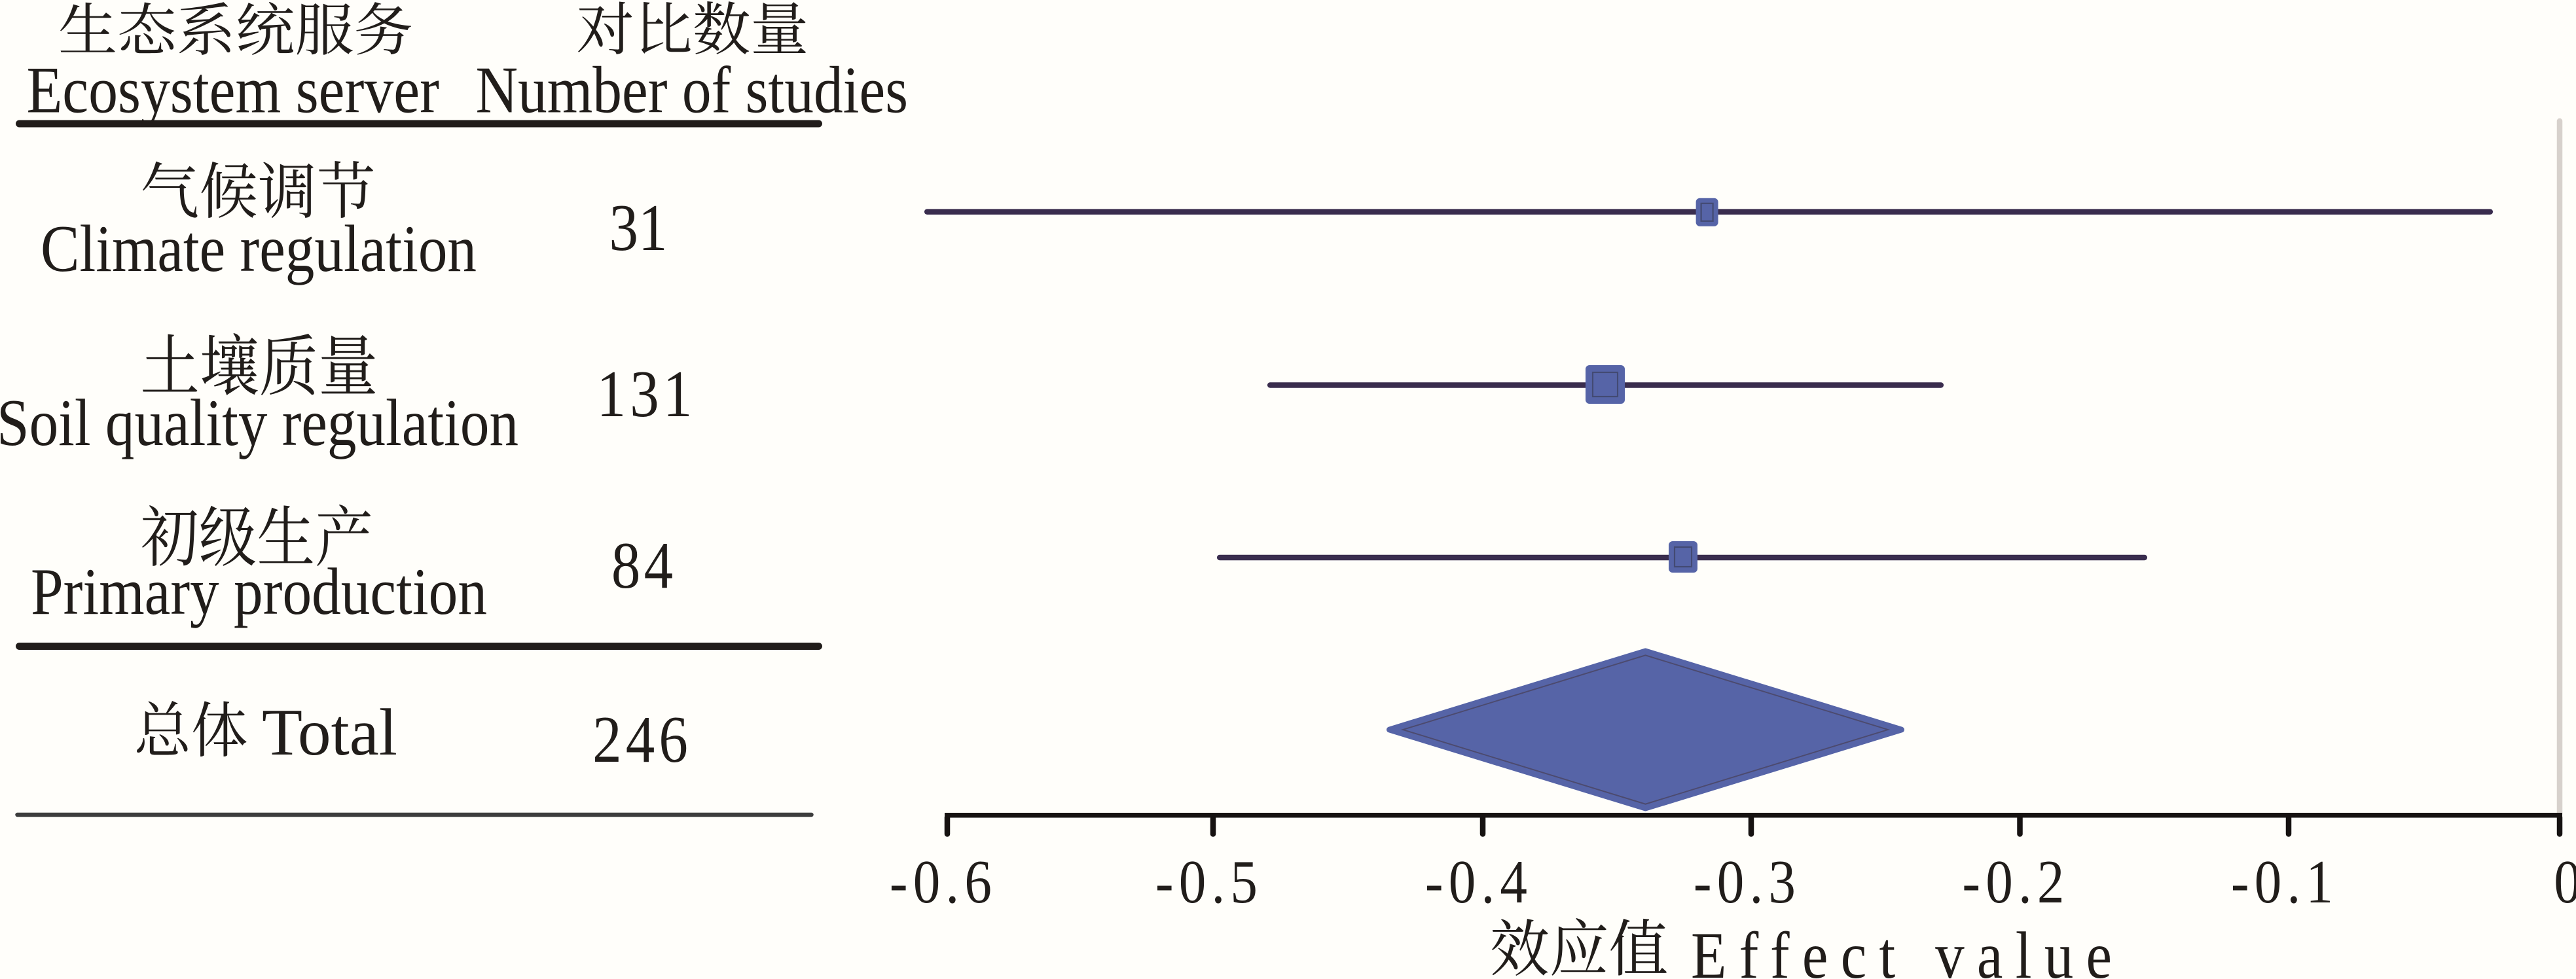  What do you see at coordinates (2284, 882) in the screenshot?
I see `svg-text: -0.1` at bounding box center [2284, 882].